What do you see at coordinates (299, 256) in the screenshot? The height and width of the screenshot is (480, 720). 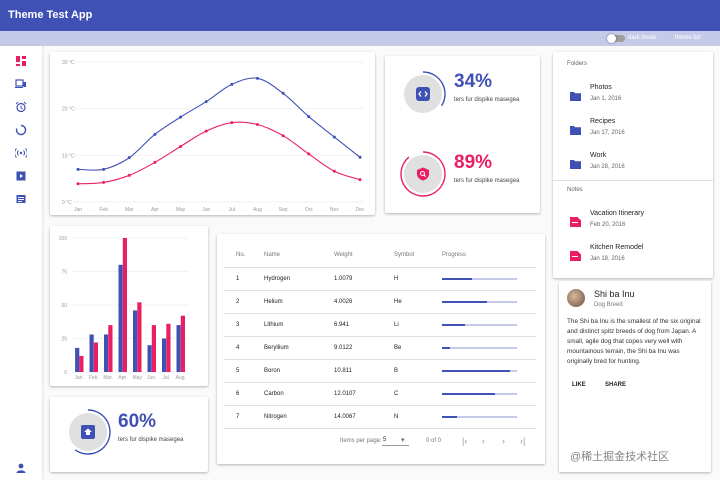 I see `column-header-name: Name` at bounding box center [299, 256].